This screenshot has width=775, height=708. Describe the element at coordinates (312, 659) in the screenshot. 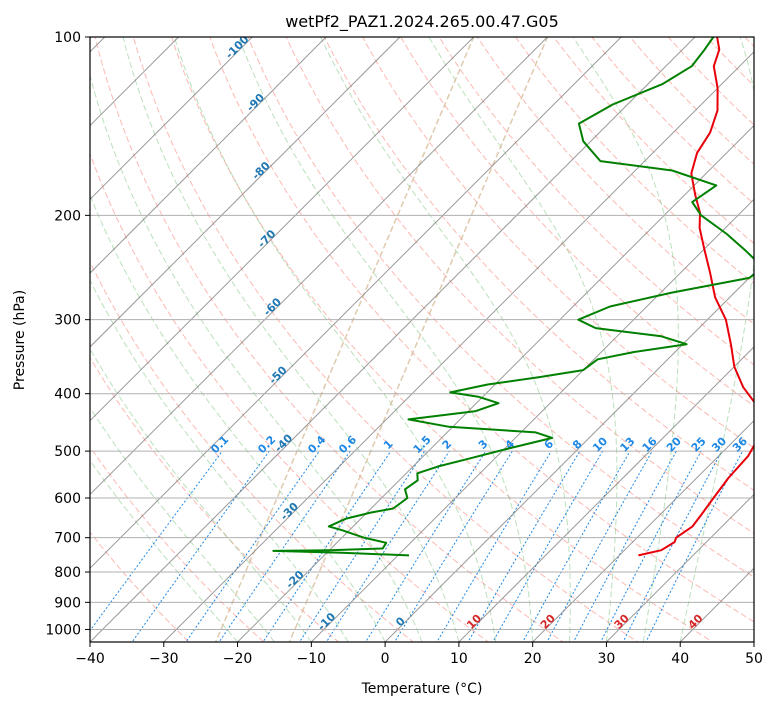

I see `x-tick-label: −10` at that location.